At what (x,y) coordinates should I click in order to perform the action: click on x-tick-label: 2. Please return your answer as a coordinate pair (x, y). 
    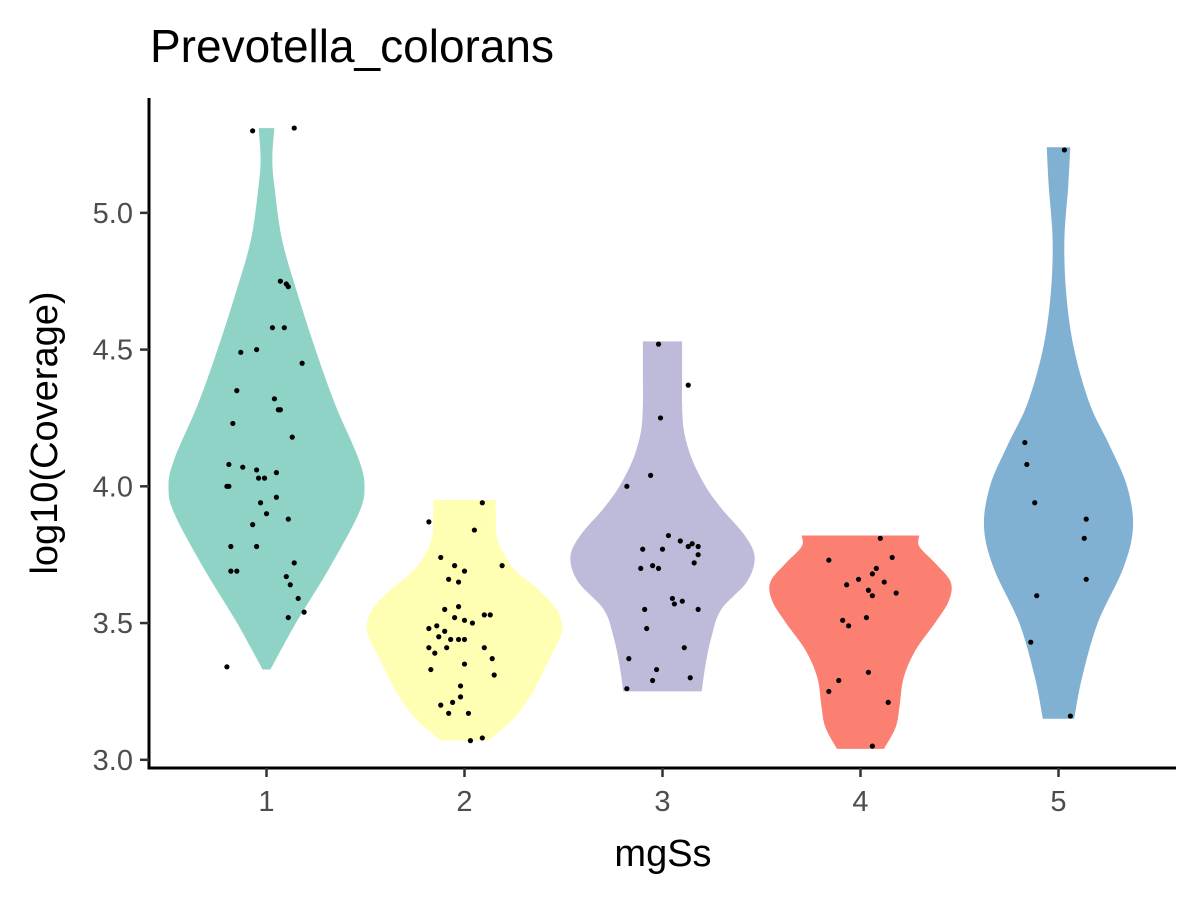
    Looking at the image, I should click on (464, 802).